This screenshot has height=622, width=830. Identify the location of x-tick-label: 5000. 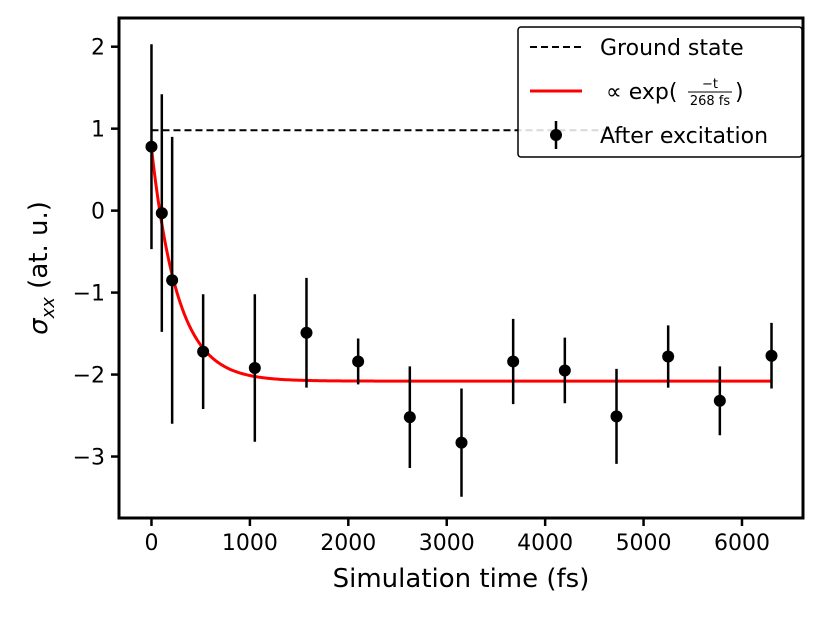
(644, 543).